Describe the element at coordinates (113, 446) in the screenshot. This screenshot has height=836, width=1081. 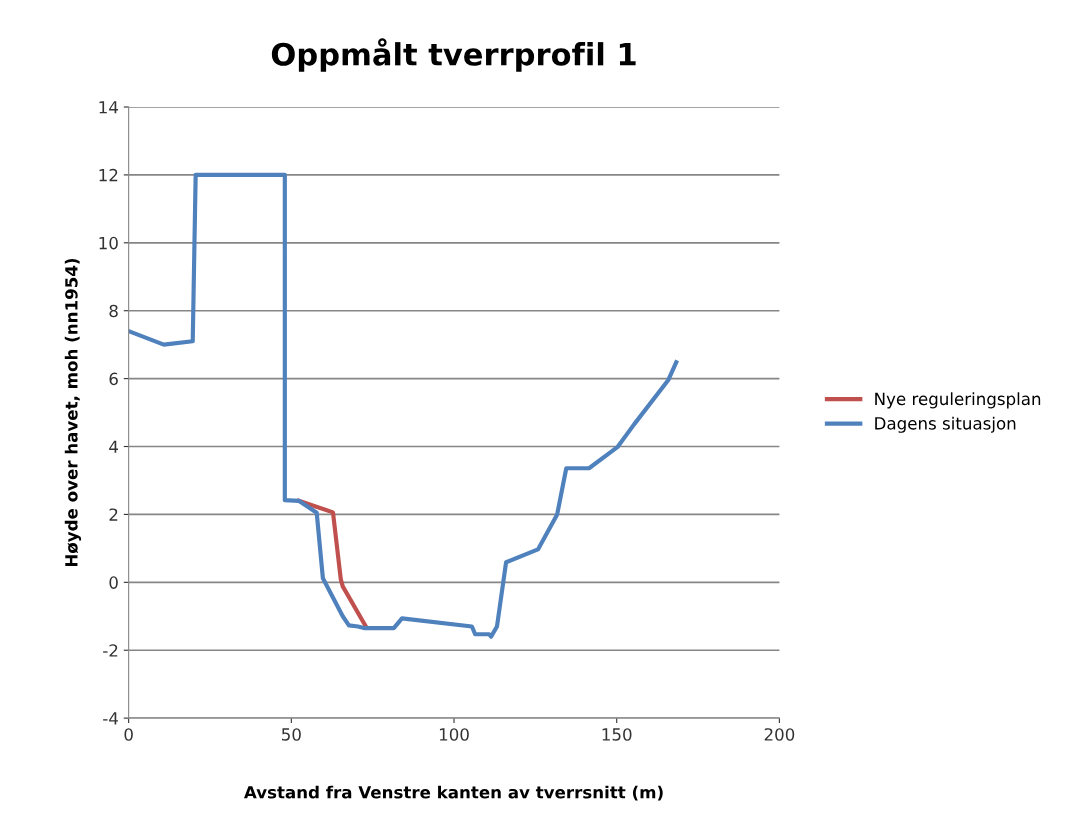
I see `y-tick-label: 4` at that location.